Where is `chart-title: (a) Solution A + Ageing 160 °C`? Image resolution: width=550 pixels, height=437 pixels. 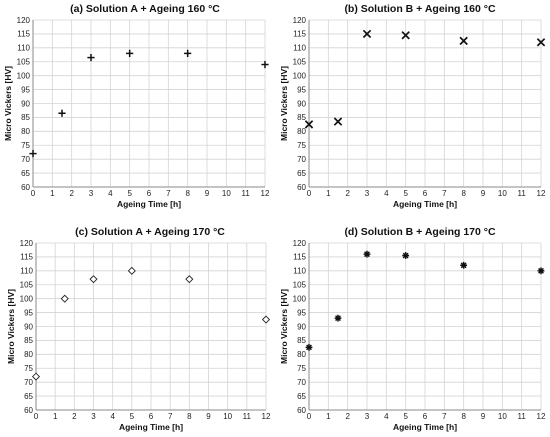 chart-title: (a) Solution A + Ageing 160 °C is located at coordinates (145, 9).